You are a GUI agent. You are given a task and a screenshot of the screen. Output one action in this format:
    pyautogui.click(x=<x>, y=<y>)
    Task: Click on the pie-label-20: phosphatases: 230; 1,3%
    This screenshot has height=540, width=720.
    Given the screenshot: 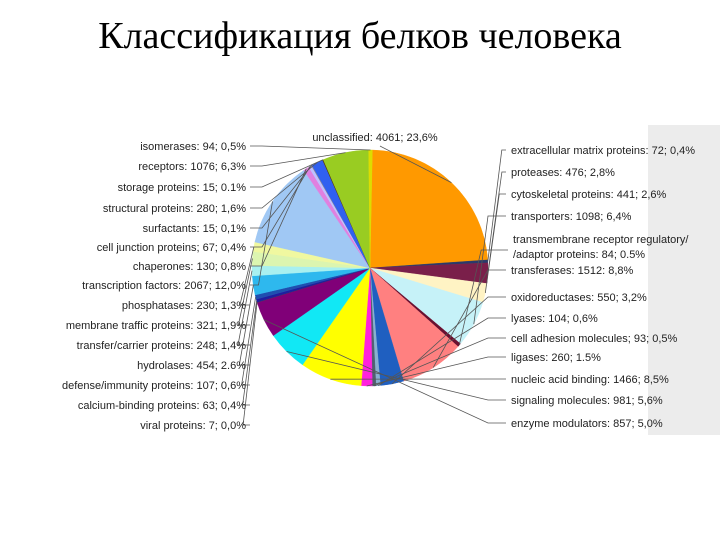 What is the action you would take?
    pyautogui.click(x=184, y=306)
    